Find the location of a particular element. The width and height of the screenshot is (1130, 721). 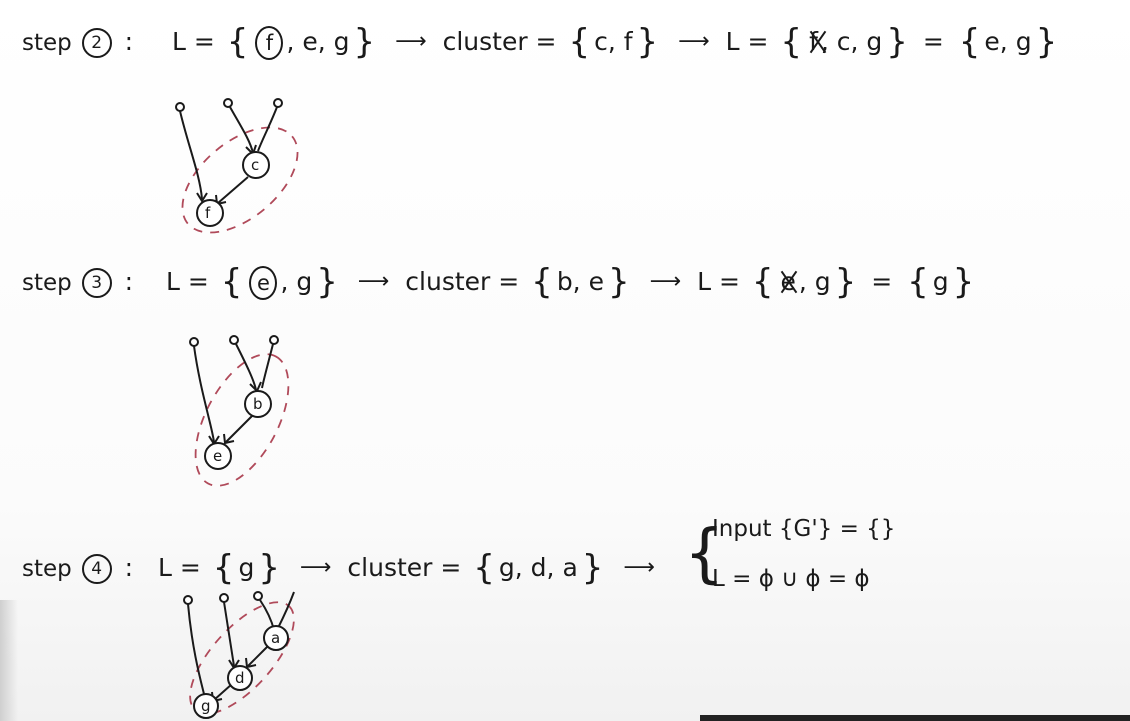

step-4-graph: a d g is located at coordinates (239, 655).